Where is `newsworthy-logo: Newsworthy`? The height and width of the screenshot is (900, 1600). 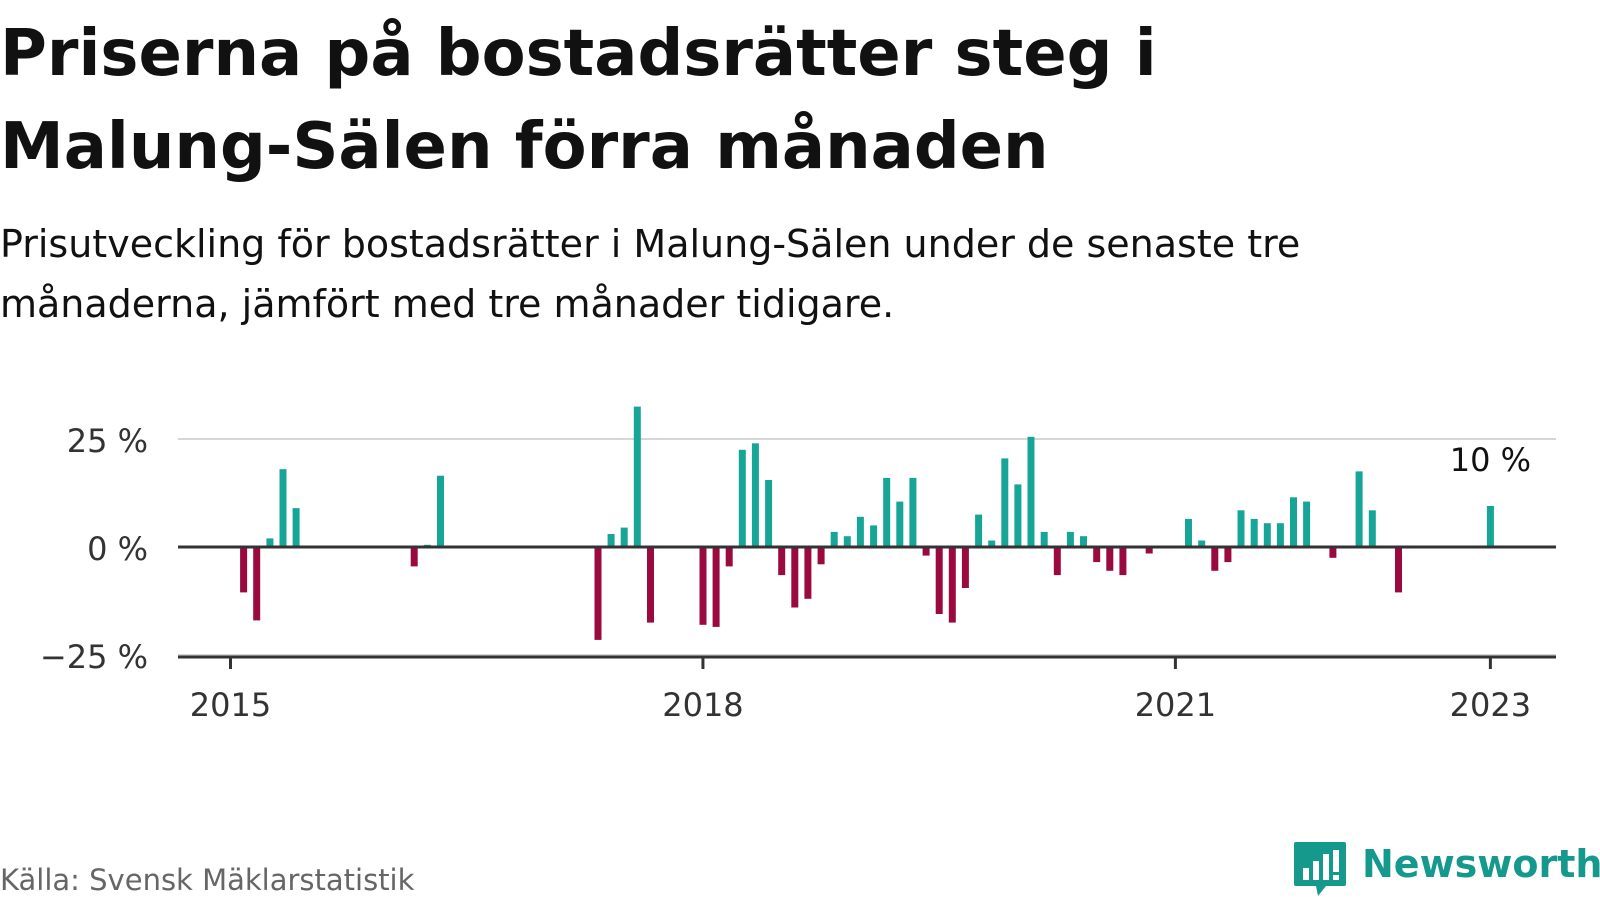 newsworthy-logo: Newsworthy is located at coordinates (1446, 868).